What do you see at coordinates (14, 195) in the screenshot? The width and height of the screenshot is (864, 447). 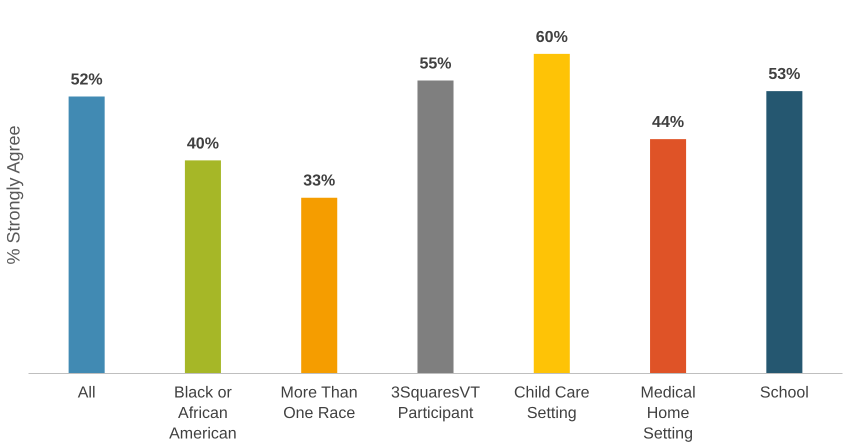 I see `y-axis-title: % Strongly Agree` at bounding box center [14, 195].